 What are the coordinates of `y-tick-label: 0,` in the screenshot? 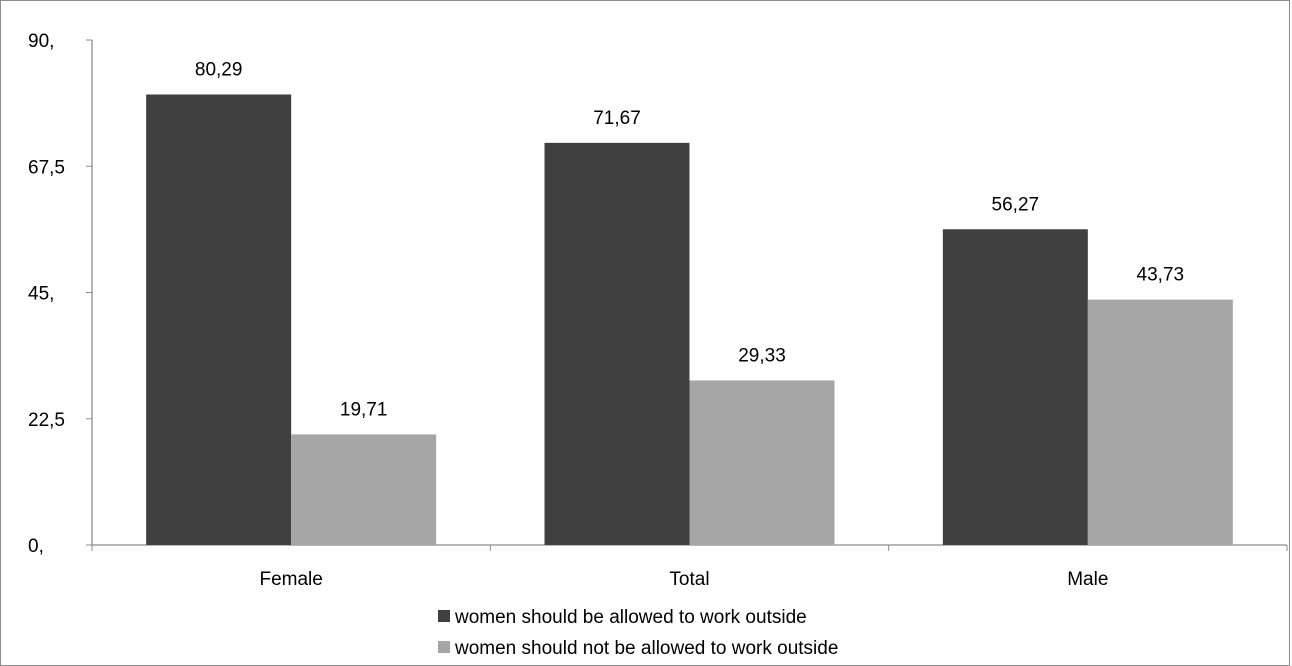 It's located at (36, 546).